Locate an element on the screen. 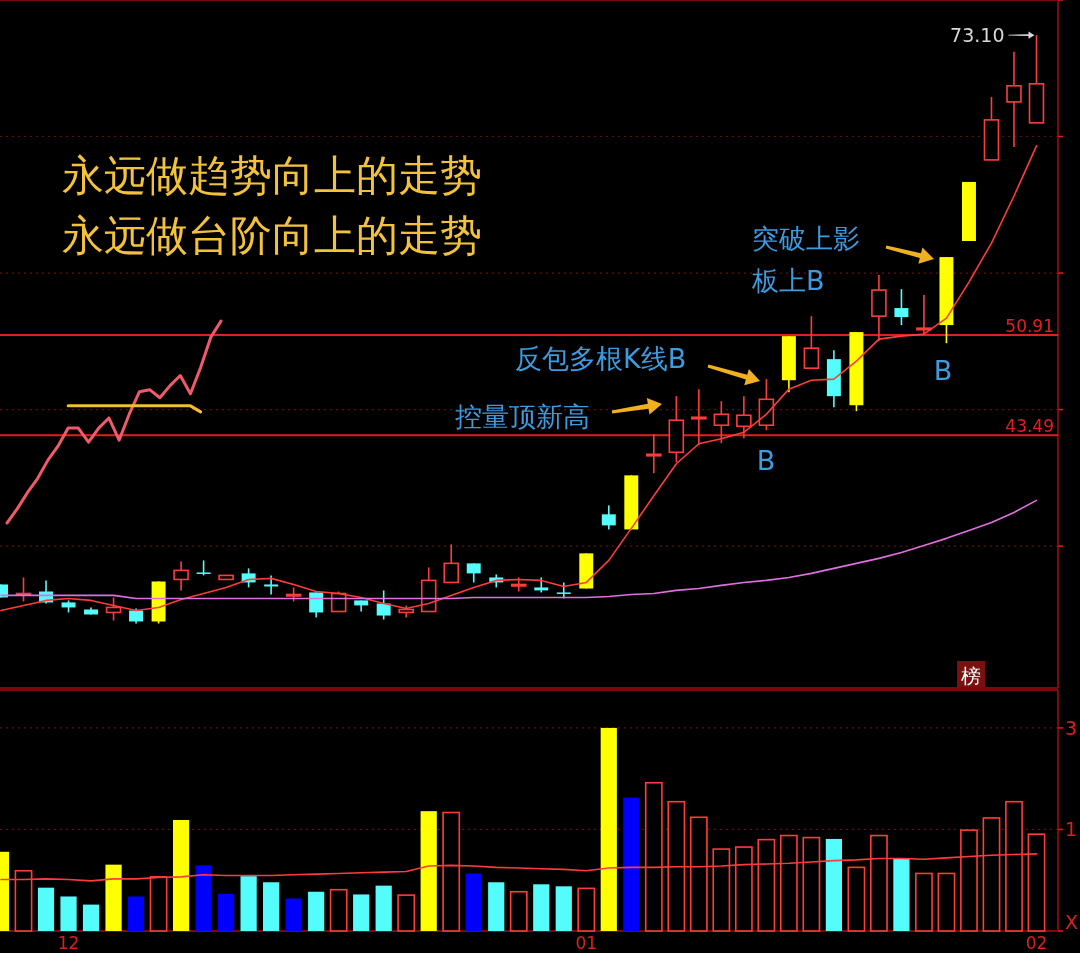  y-tick-label: X is located at coordinates (1072, 922).